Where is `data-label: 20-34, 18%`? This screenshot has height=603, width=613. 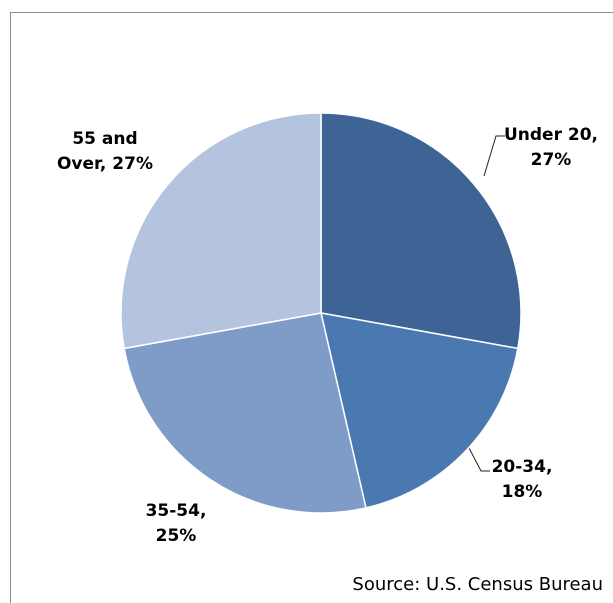 data-label: 20-34, 18% is located at coordinates (522, 479).